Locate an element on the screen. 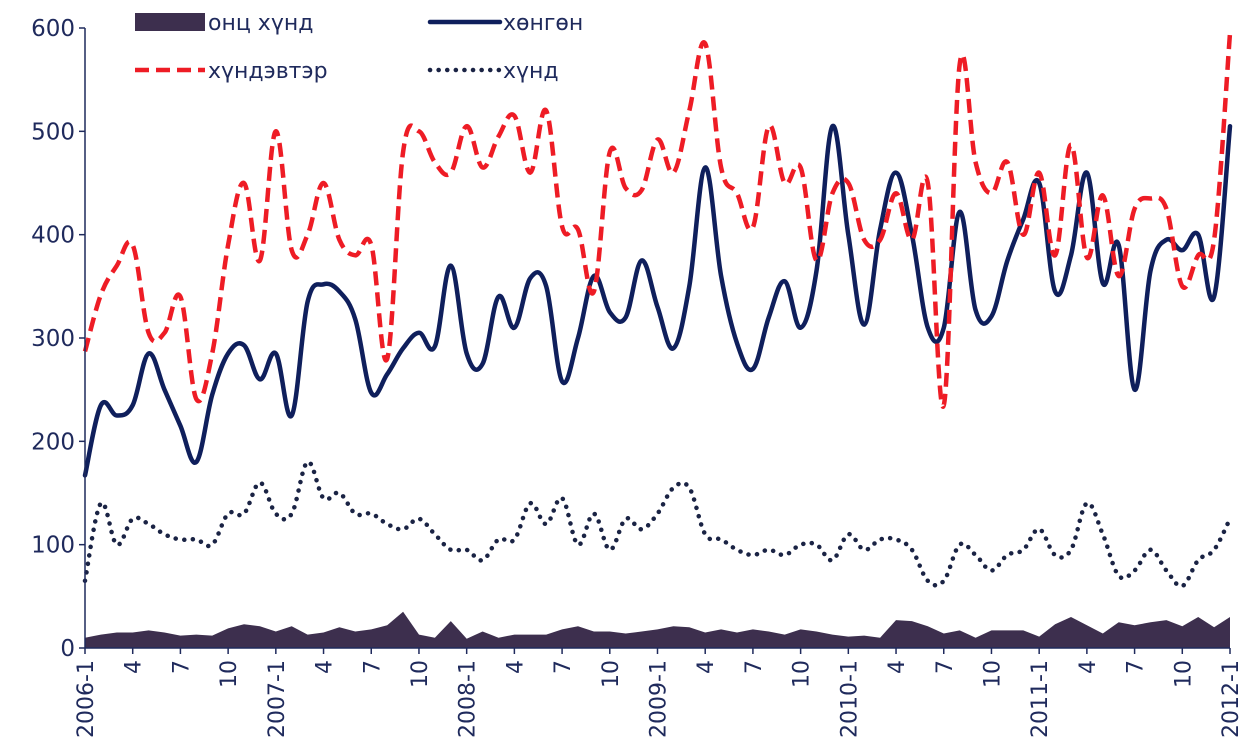  y-tick-label: 600 is located at coordinates (53, 29).